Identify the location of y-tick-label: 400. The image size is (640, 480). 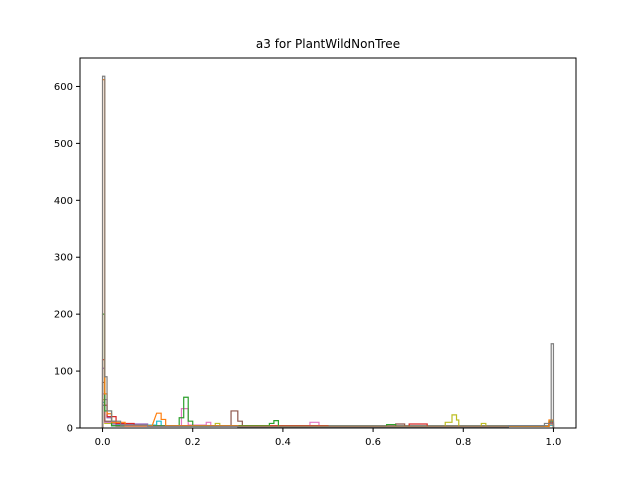
(63, 201).